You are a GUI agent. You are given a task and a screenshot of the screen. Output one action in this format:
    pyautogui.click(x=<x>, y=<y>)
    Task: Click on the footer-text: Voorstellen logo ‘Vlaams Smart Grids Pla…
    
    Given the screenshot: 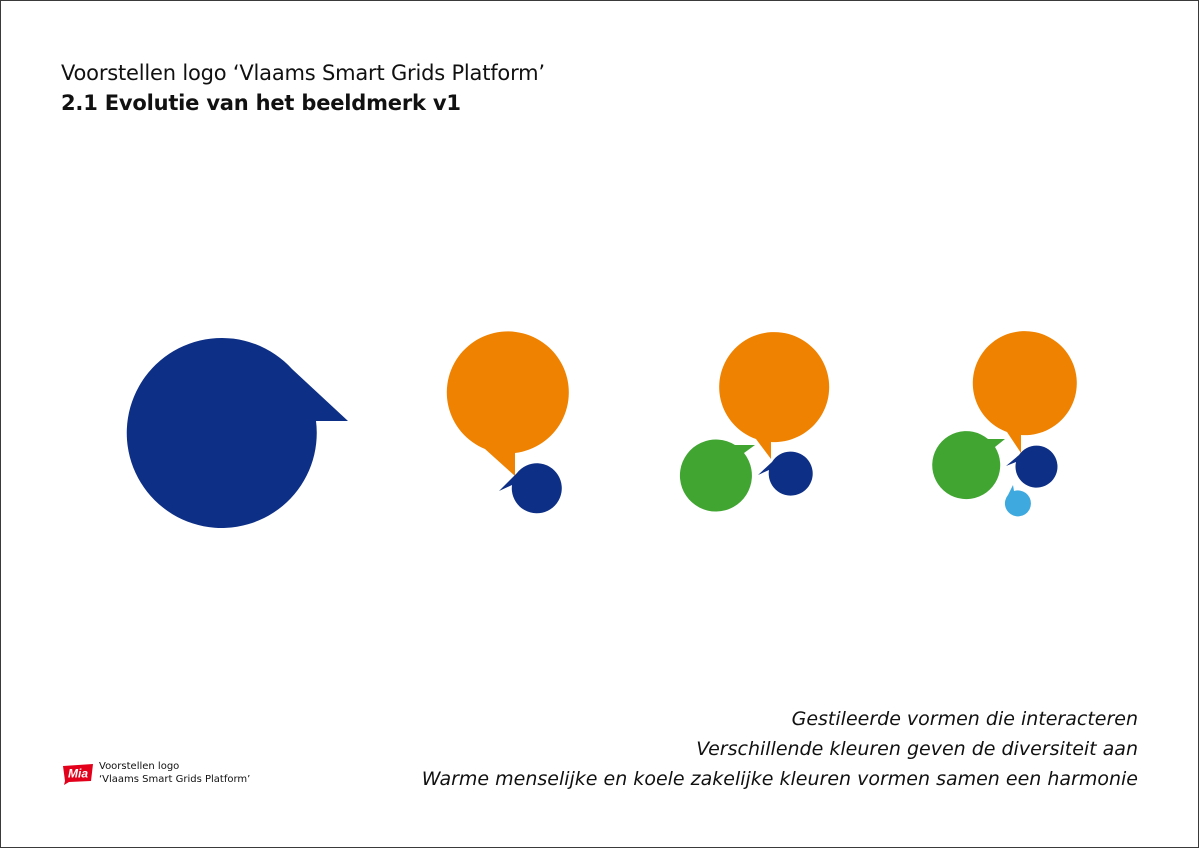 What is the action you would take?
    pyautogui.click(x=174, y=773)
    